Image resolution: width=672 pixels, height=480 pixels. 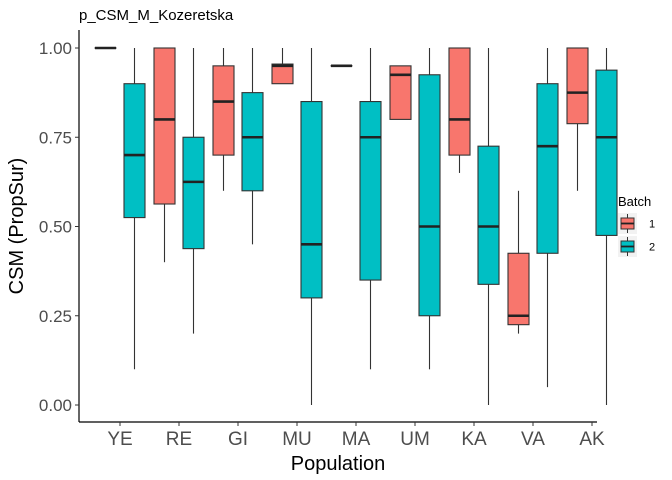 I want to click on x-tick-label: VA, so click(x=533, y=439).